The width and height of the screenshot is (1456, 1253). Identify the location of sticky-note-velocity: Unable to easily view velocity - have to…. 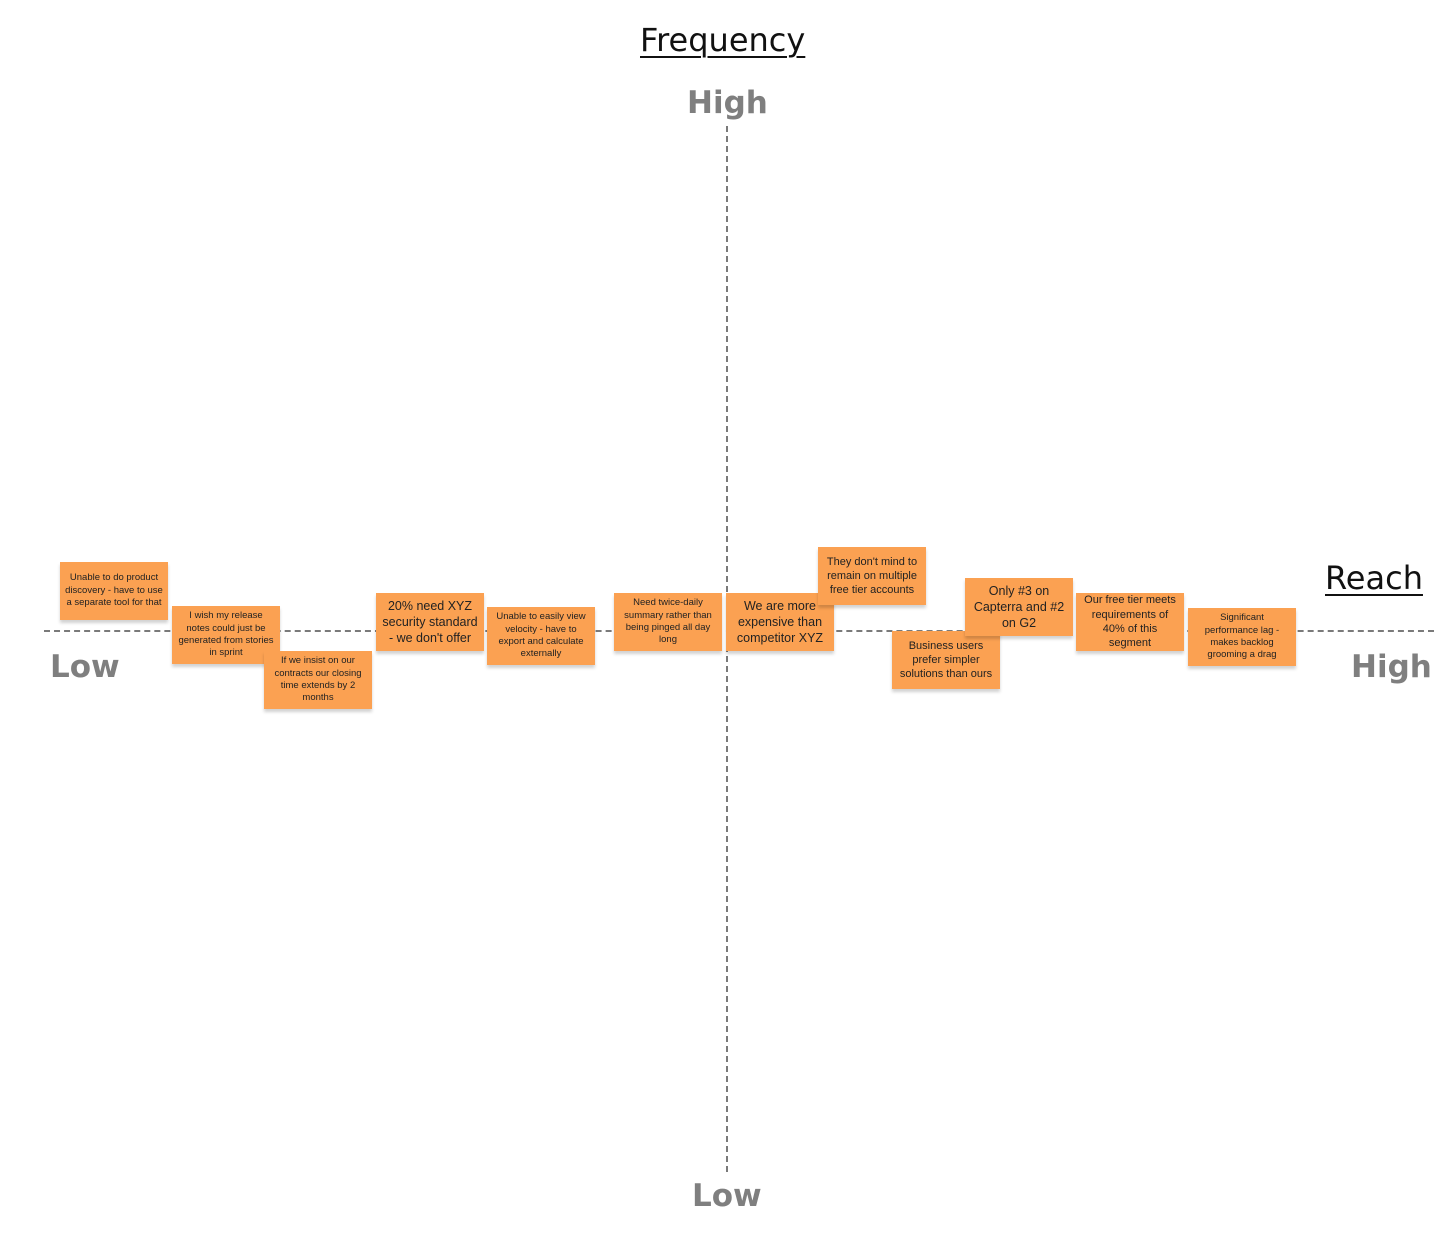
(541, 636).